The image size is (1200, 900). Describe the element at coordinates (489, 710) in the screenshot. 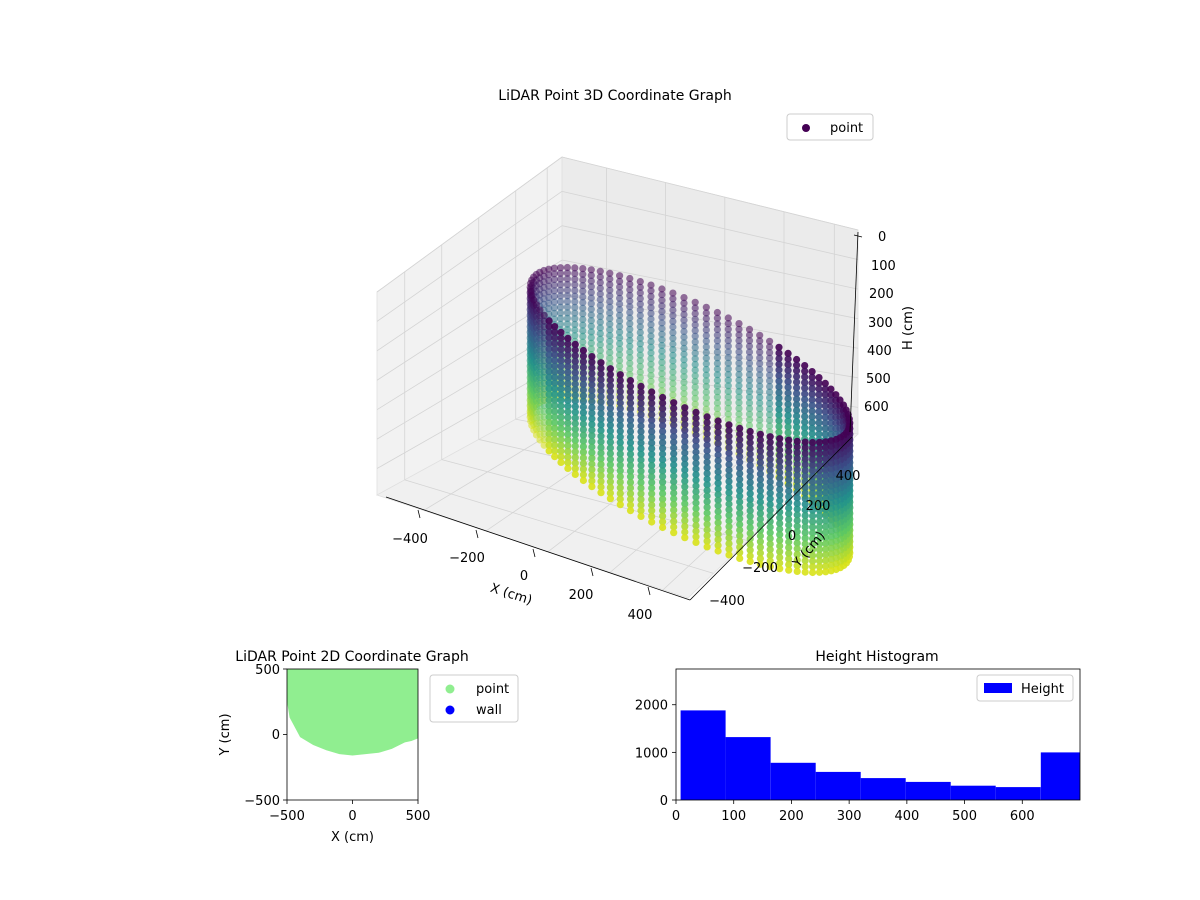

I see `legend-2d-wall-label: wall` at that location.